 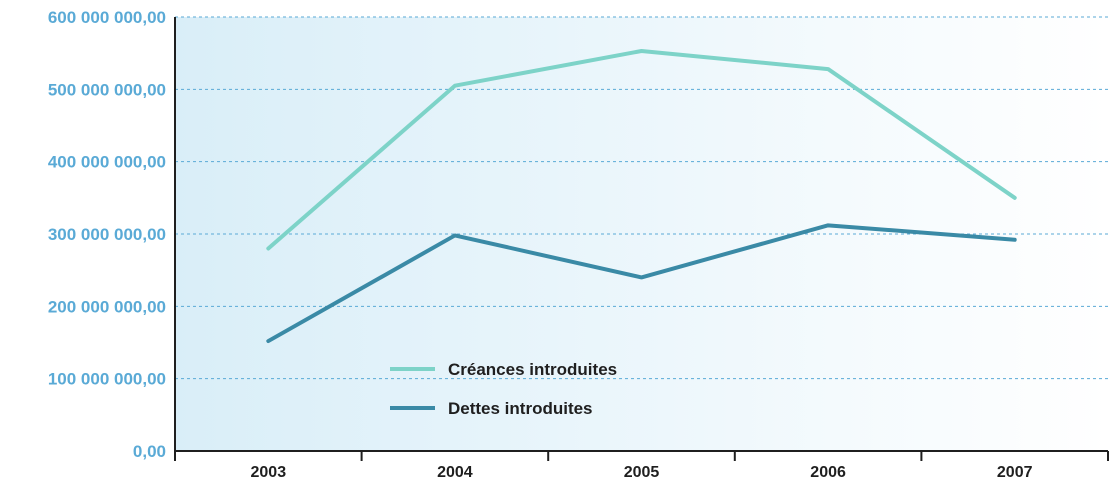 What do you see at coordinates (107, 89) in the screenshot?
I see `y-tick-label: 500 000 000,00` at bounding box center [107, 89].